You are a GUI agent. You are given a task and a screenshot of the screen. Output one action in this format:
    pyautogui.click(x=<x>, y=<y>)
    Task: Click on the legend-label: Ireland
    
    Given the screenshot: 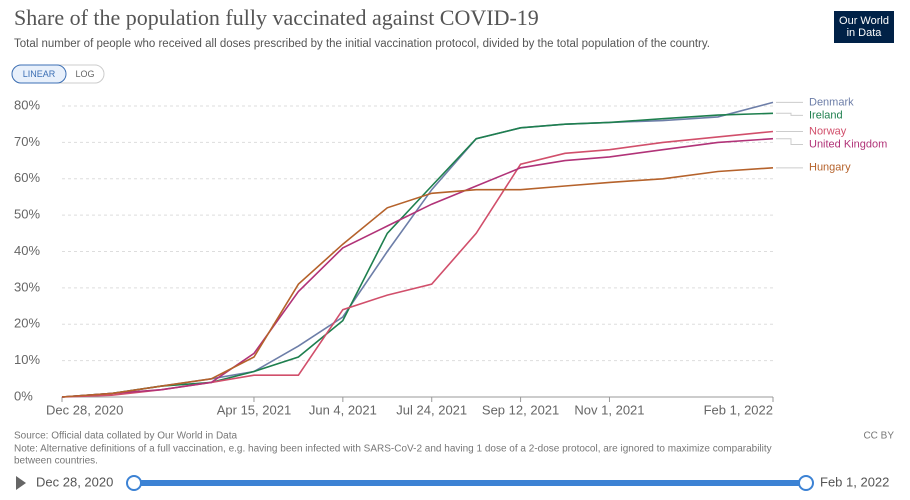 What is the action you would take?
    pyautogui.click(x=826, y=115)
    